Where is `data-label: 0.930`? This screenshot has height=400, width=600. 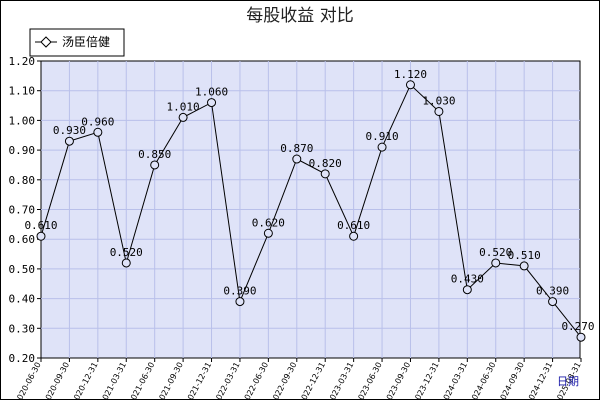
data-label: 0.930 is located at coordinates (69, 130).